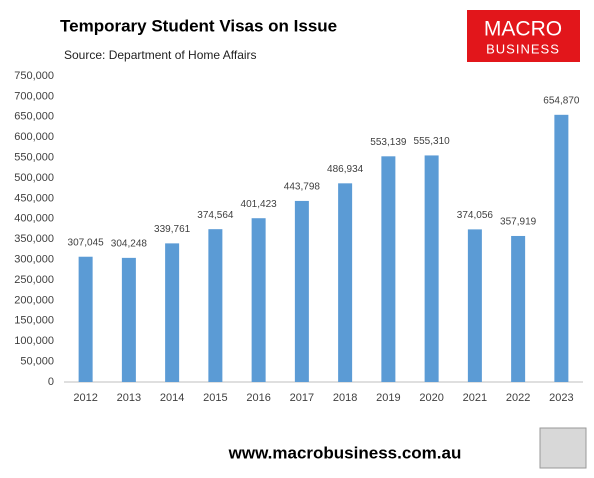 The width and height of the screenshot is (594, 478). Describe the element at coordinates (34, 321) in the screenshot. I see `y-tick-label: 150,000` at that location.